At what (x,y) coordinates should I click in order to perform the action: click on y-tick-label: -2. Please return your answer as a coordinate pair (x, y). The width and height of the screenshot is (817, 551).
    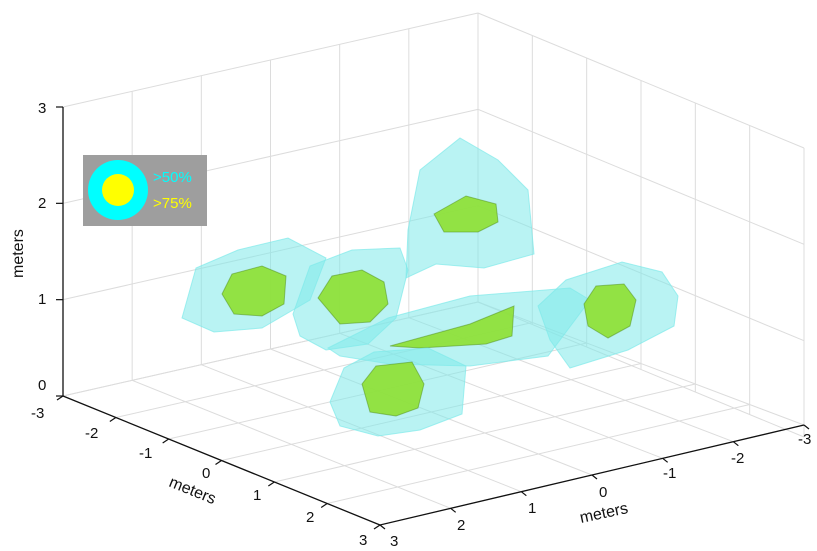
    Looking at the image, I should click on (737, 458).